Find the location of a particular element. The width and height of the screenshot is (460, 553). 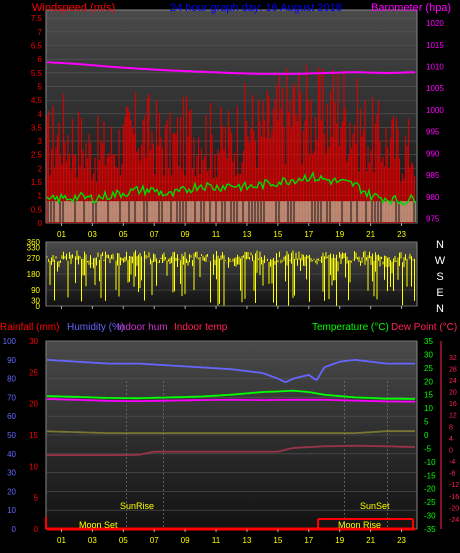

temperature-tick-label: 0 is located at coordinates (426, 435).